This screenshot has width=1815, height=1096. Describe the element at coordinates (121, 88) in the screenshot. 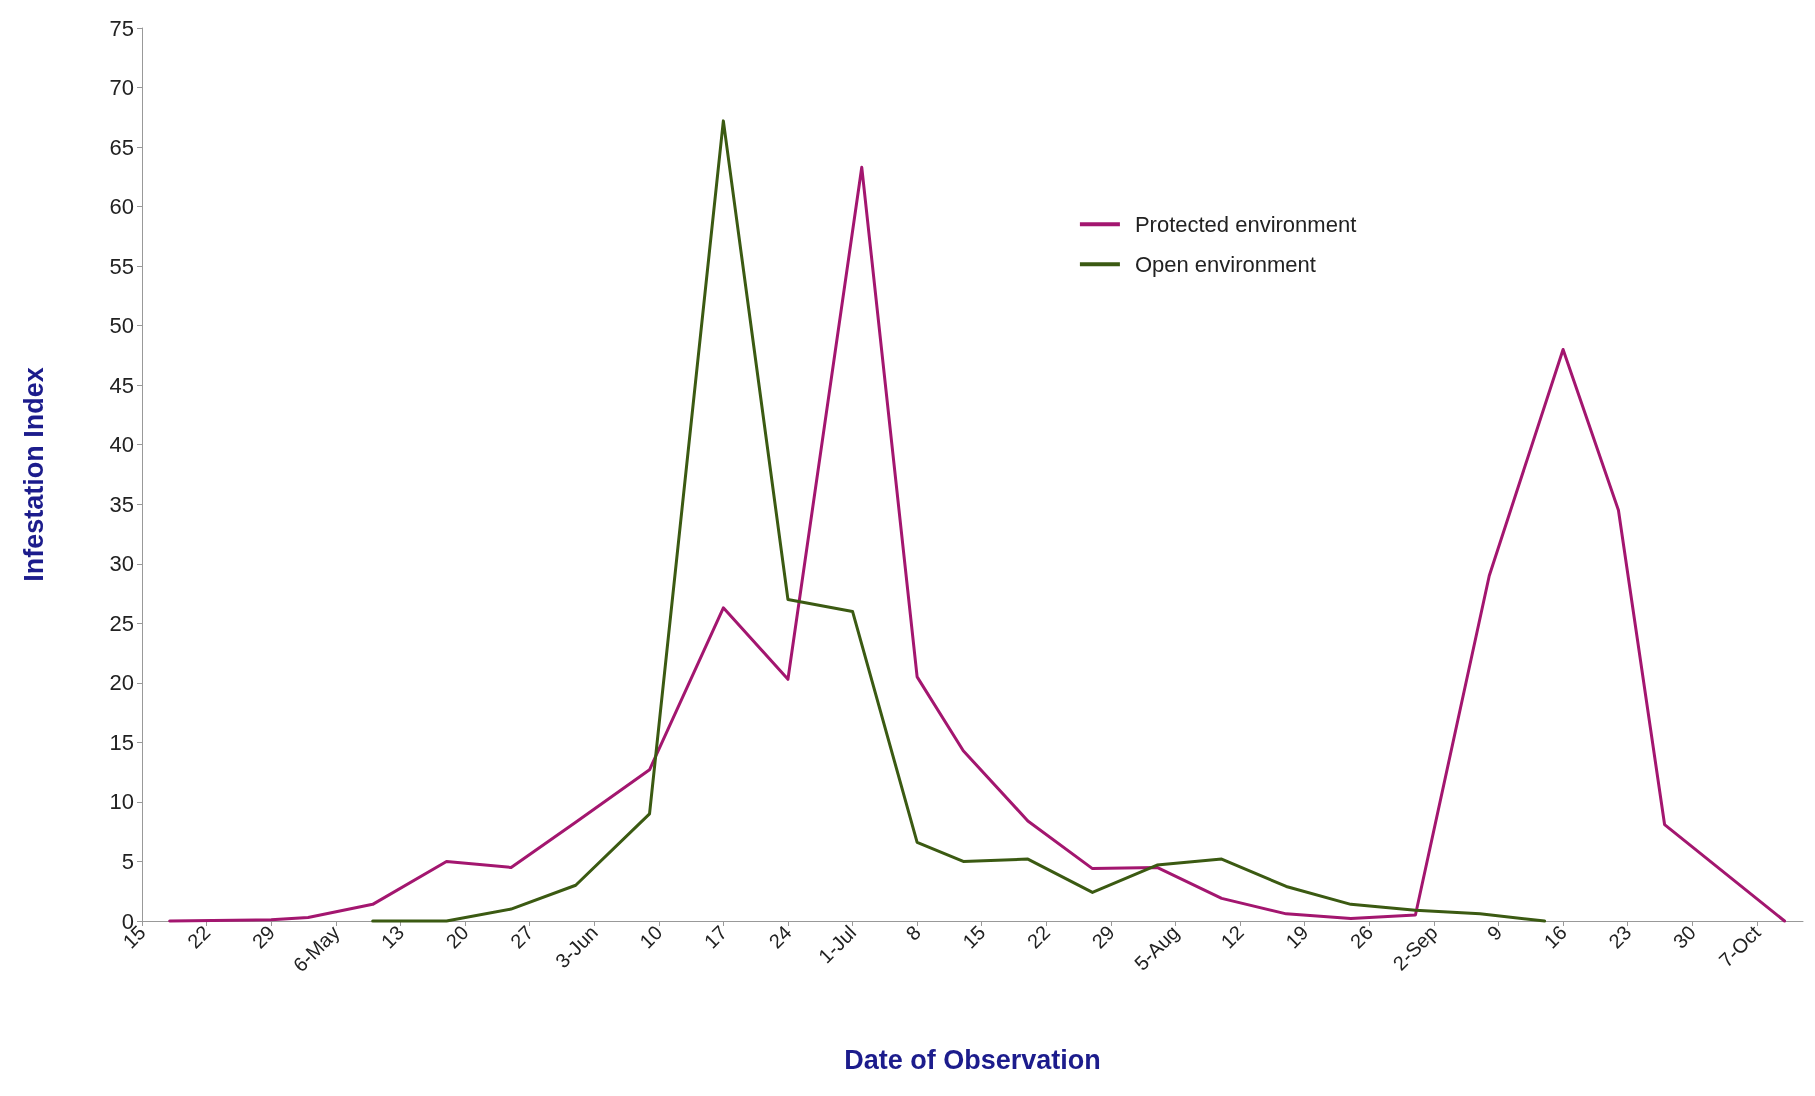

I see `y-tick-label: 70` at that location.